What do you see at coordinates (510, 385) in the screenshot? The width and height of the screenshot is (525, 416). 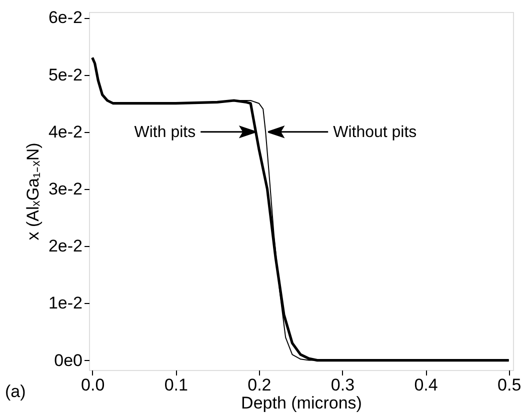 I see `x-tick-label: 0.5` at bounding box center [510, 385].